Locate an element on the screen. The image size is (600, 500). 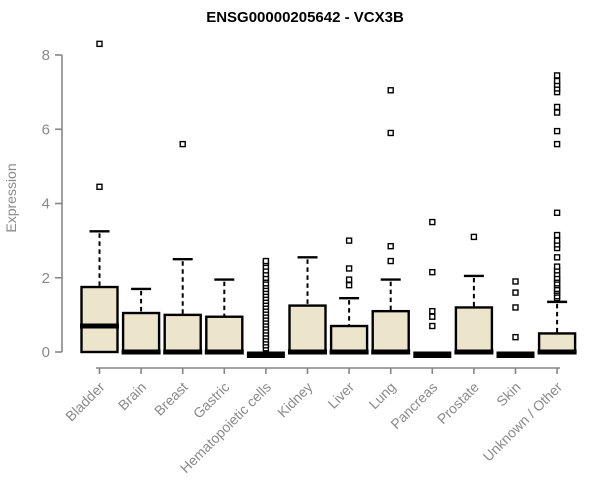
y-tick-label: 4 is located at coordinates (46, 204).